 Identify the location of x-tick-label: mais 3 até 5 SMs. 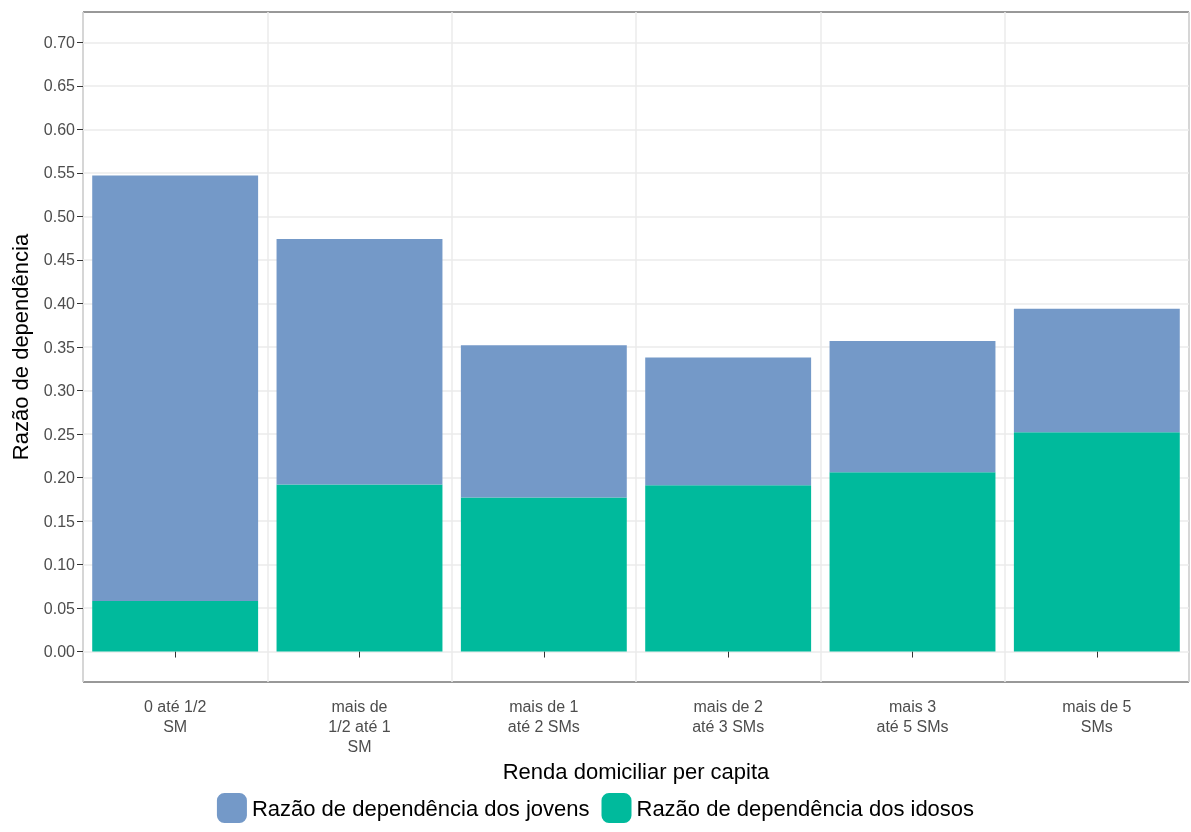
(912, 716).